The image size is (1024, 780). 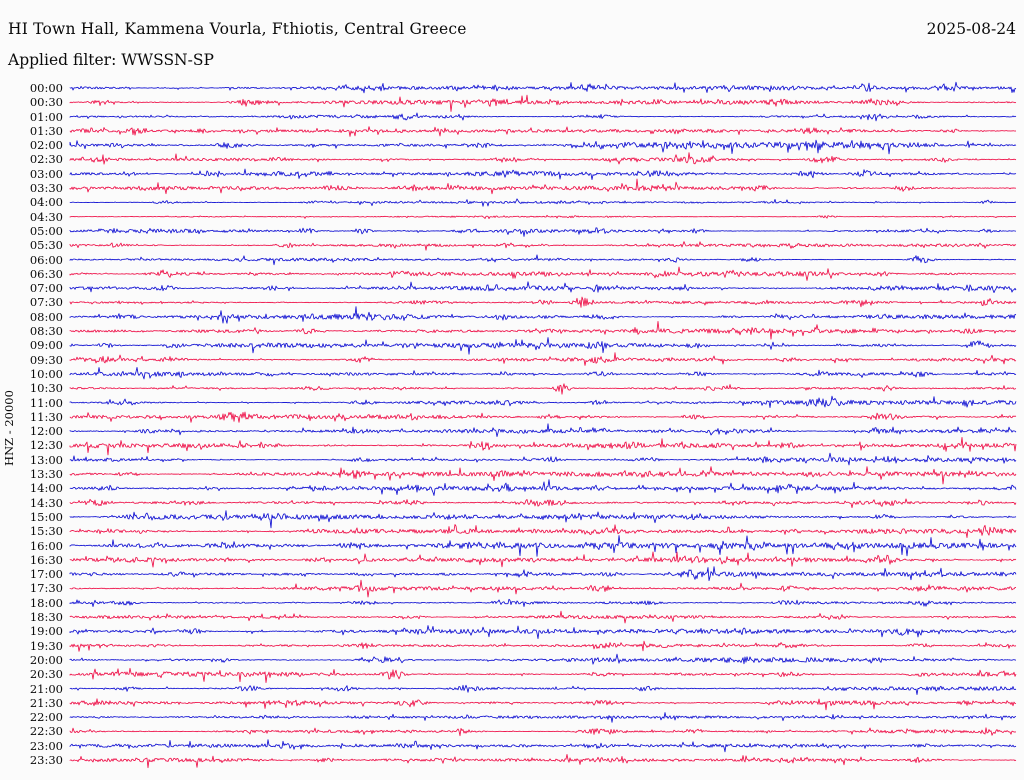 What do you see at coordinates (46, 102) in the screenshot?
I see `time-label: 00:30` at bounding box center [46, 102].